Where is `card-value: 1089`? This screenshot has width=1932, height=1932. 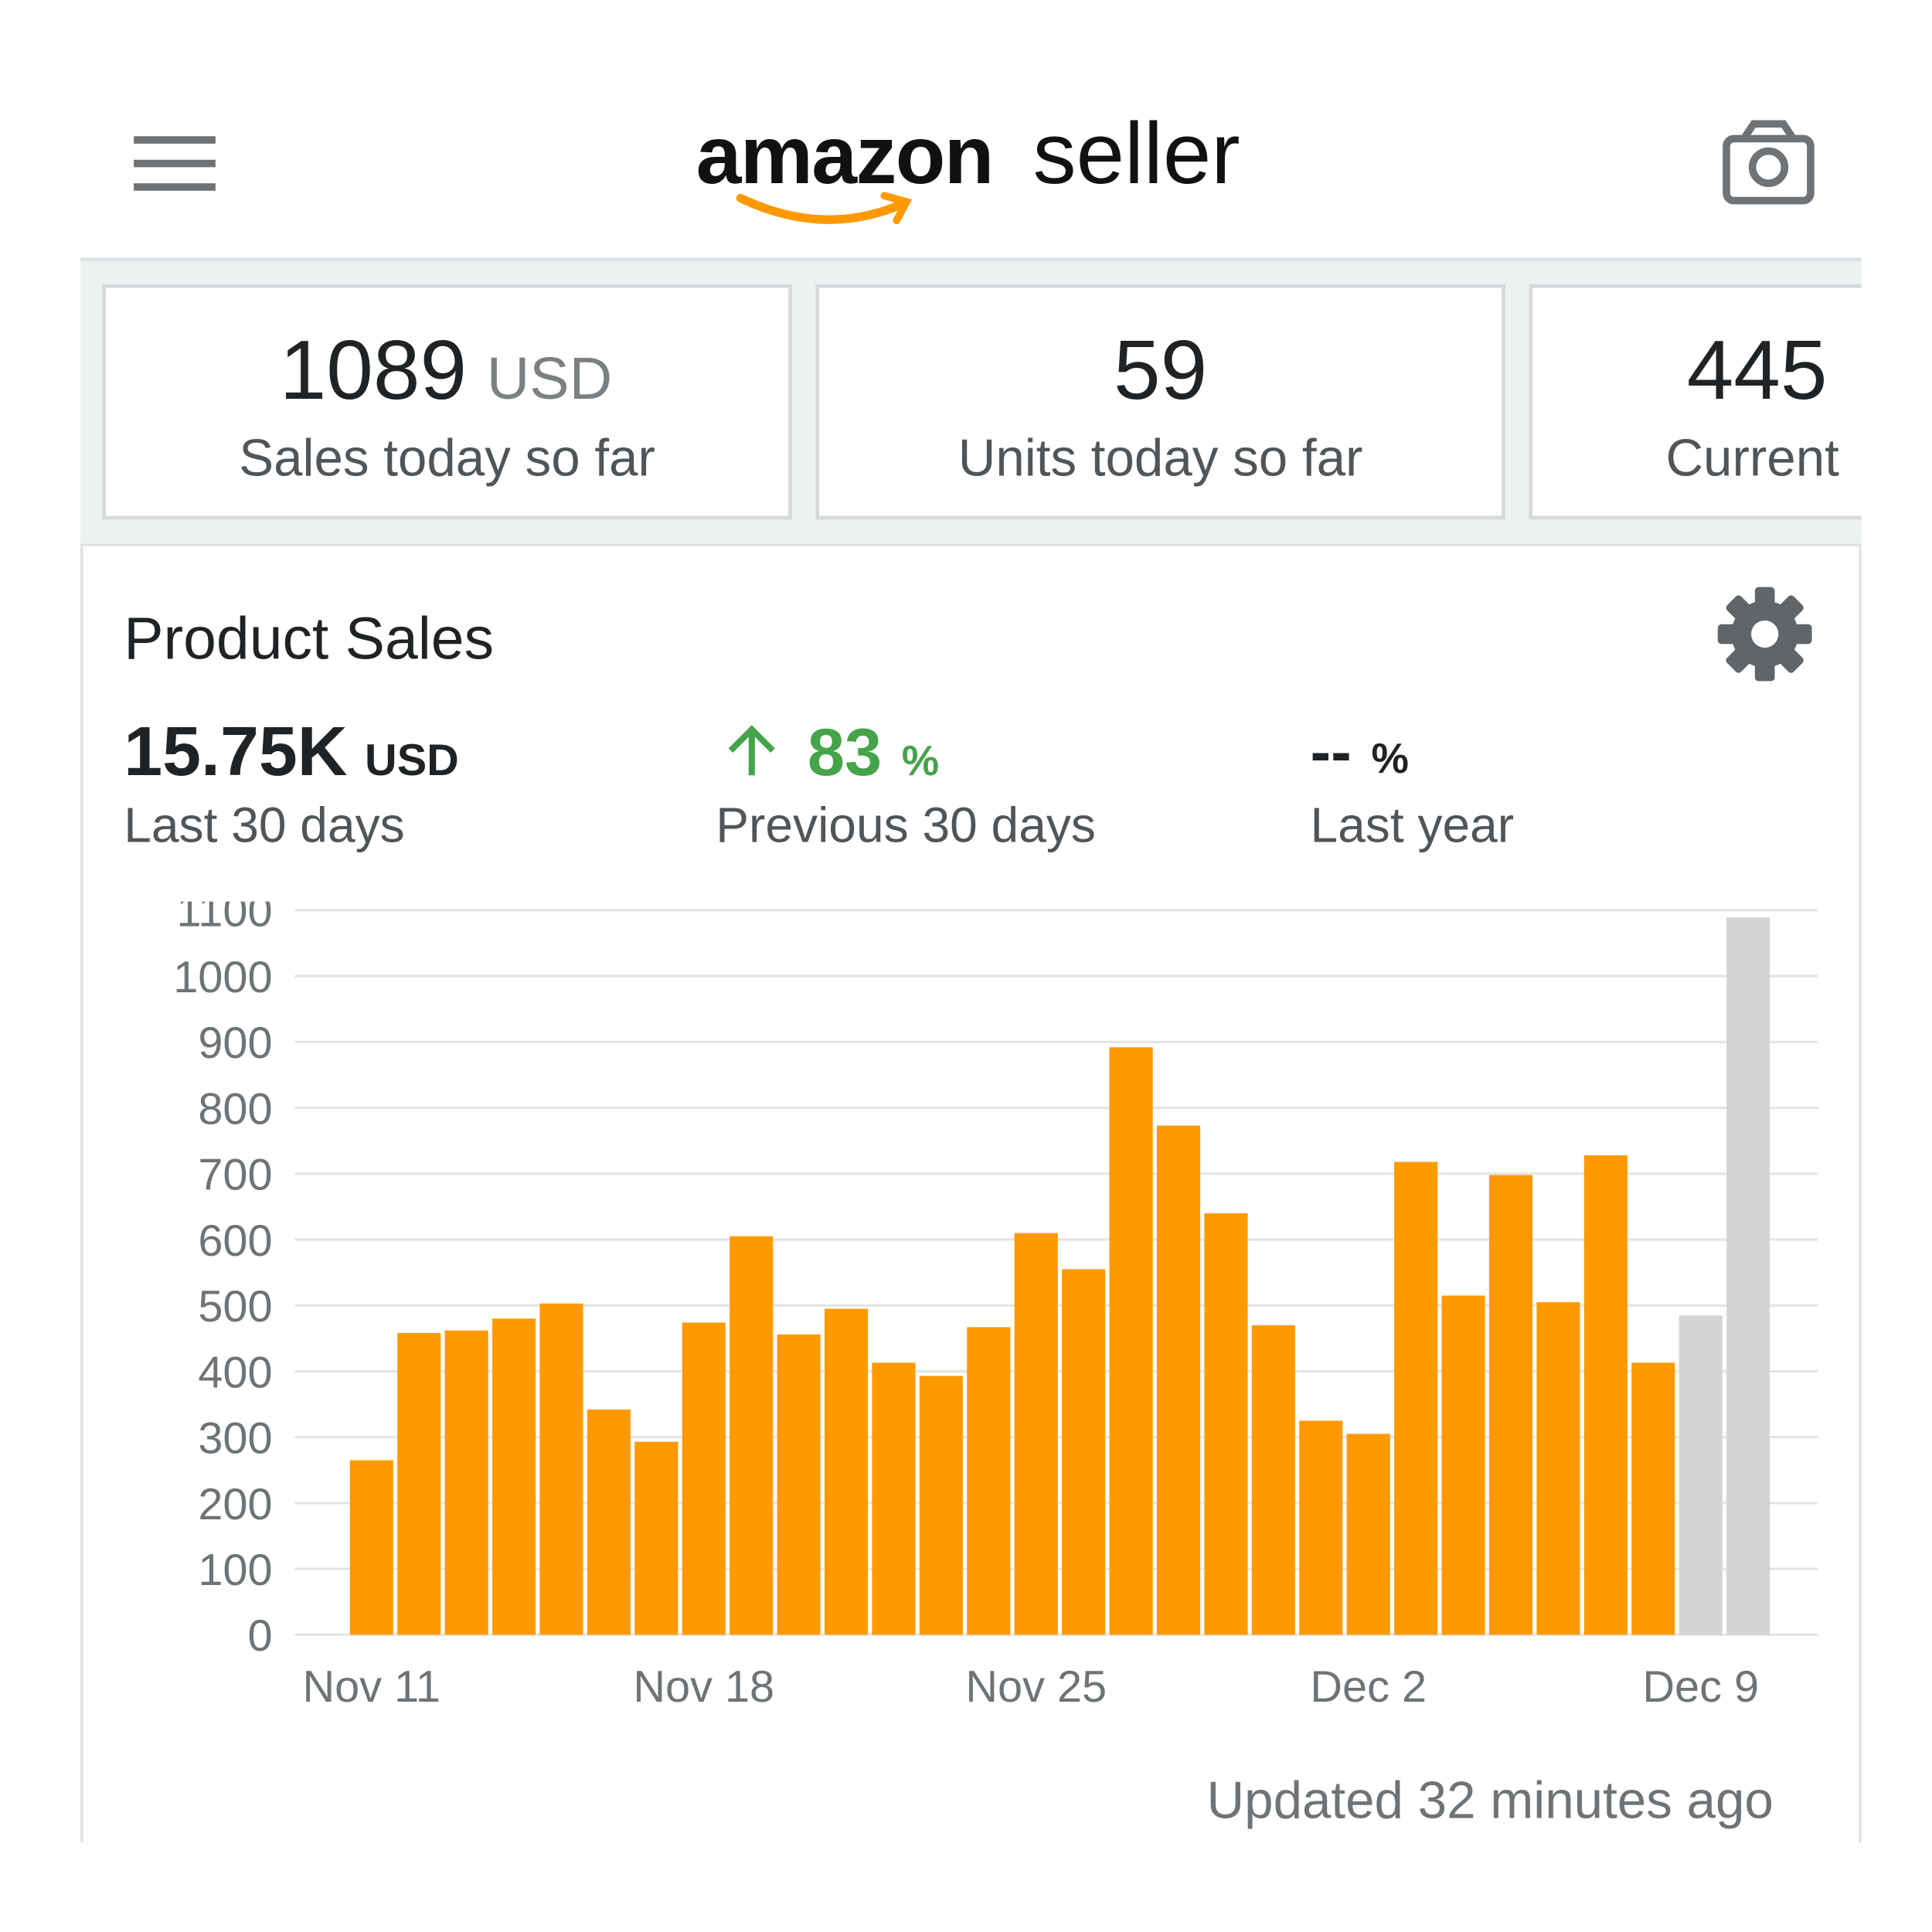 card-value: 1089 is located at coordinates (374, 370).